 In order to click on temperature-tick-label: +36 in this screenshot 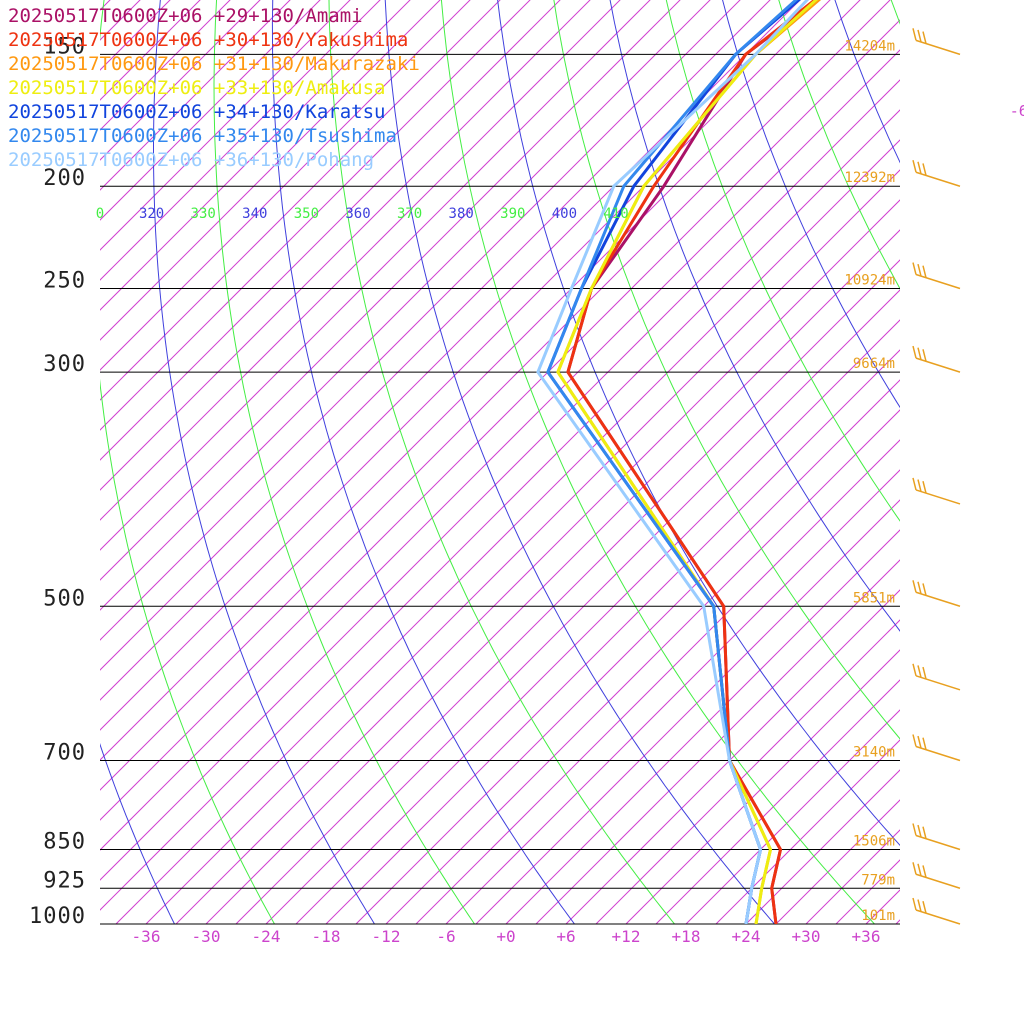, I will do `click(866, 936)`.